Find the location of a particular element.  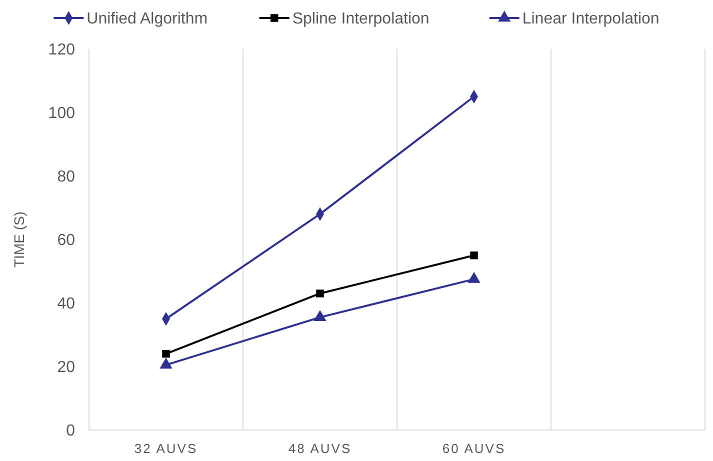

x-tick-label: 48 AUVS is located at coordinates (320, 448).